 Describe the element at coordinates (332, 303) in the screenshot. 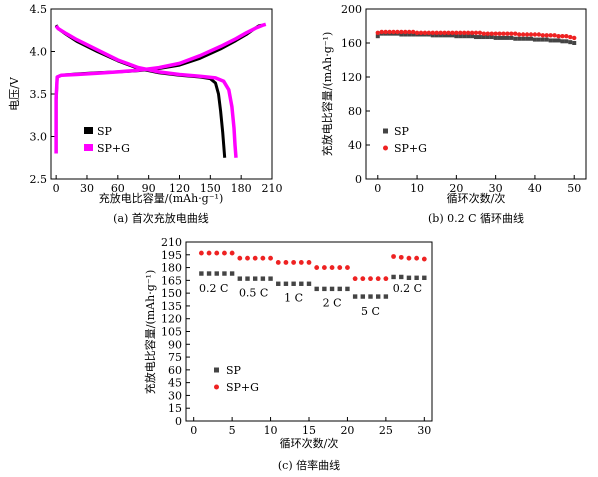

I see `rate-annotation: 2 C` at that location.